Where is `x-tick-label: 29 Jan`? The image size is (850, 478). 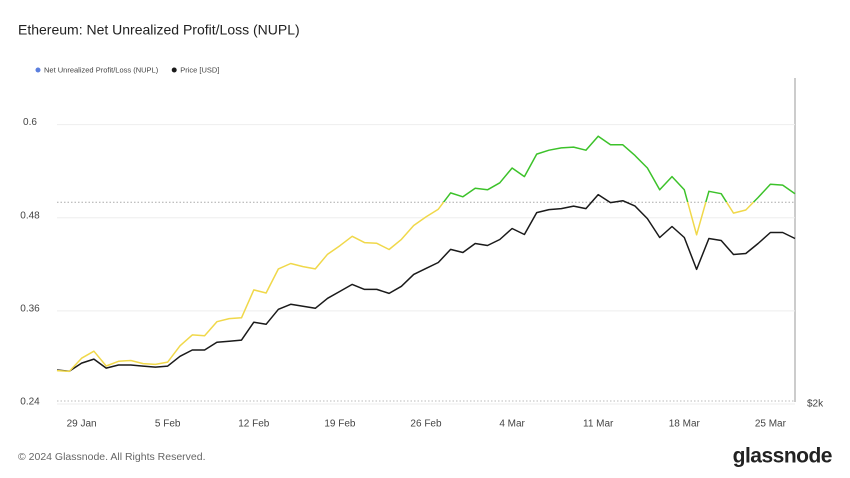
x-tick-label: 29 Jan is located at coordinates (82, 424).